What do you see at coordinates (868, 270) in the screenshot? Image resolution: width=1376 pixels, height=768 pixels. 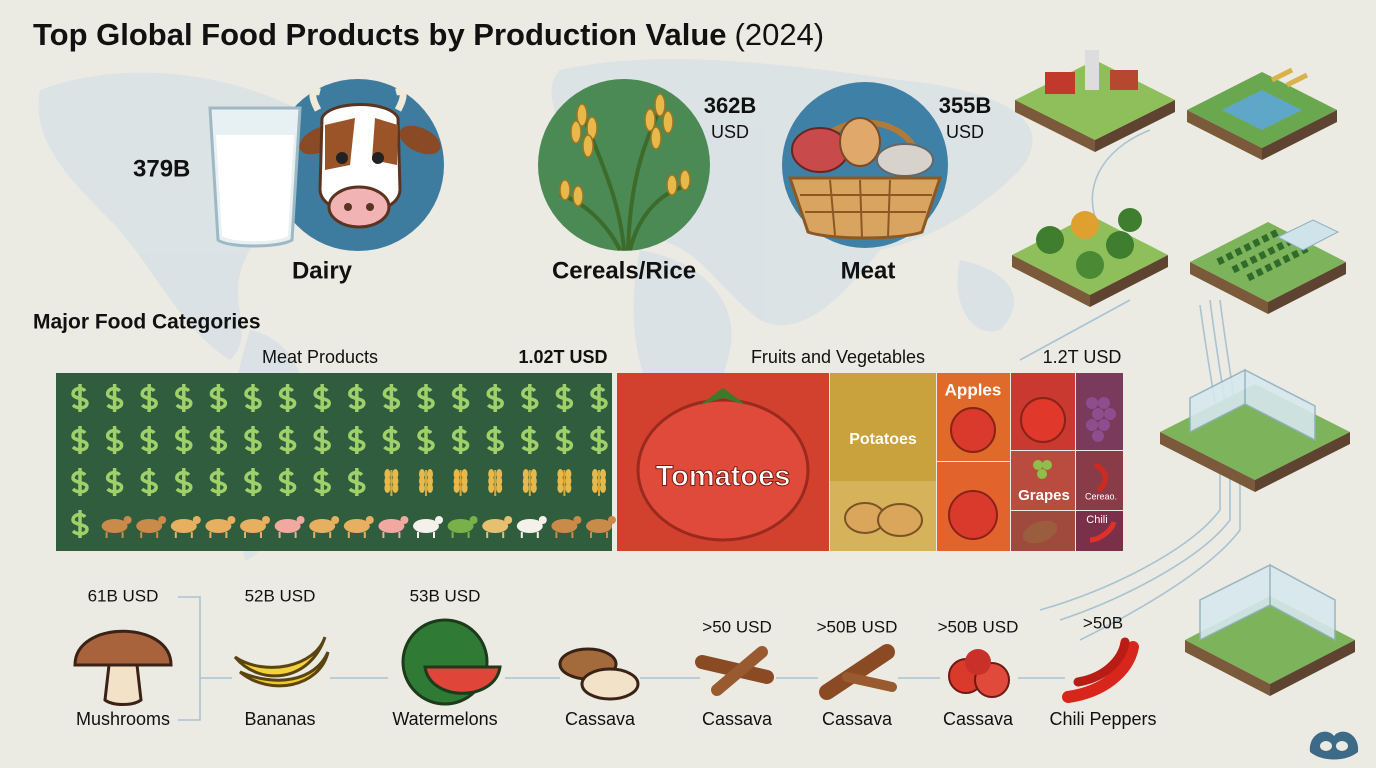 I see `featured-label: Meat` at bounding box center [868, 270].